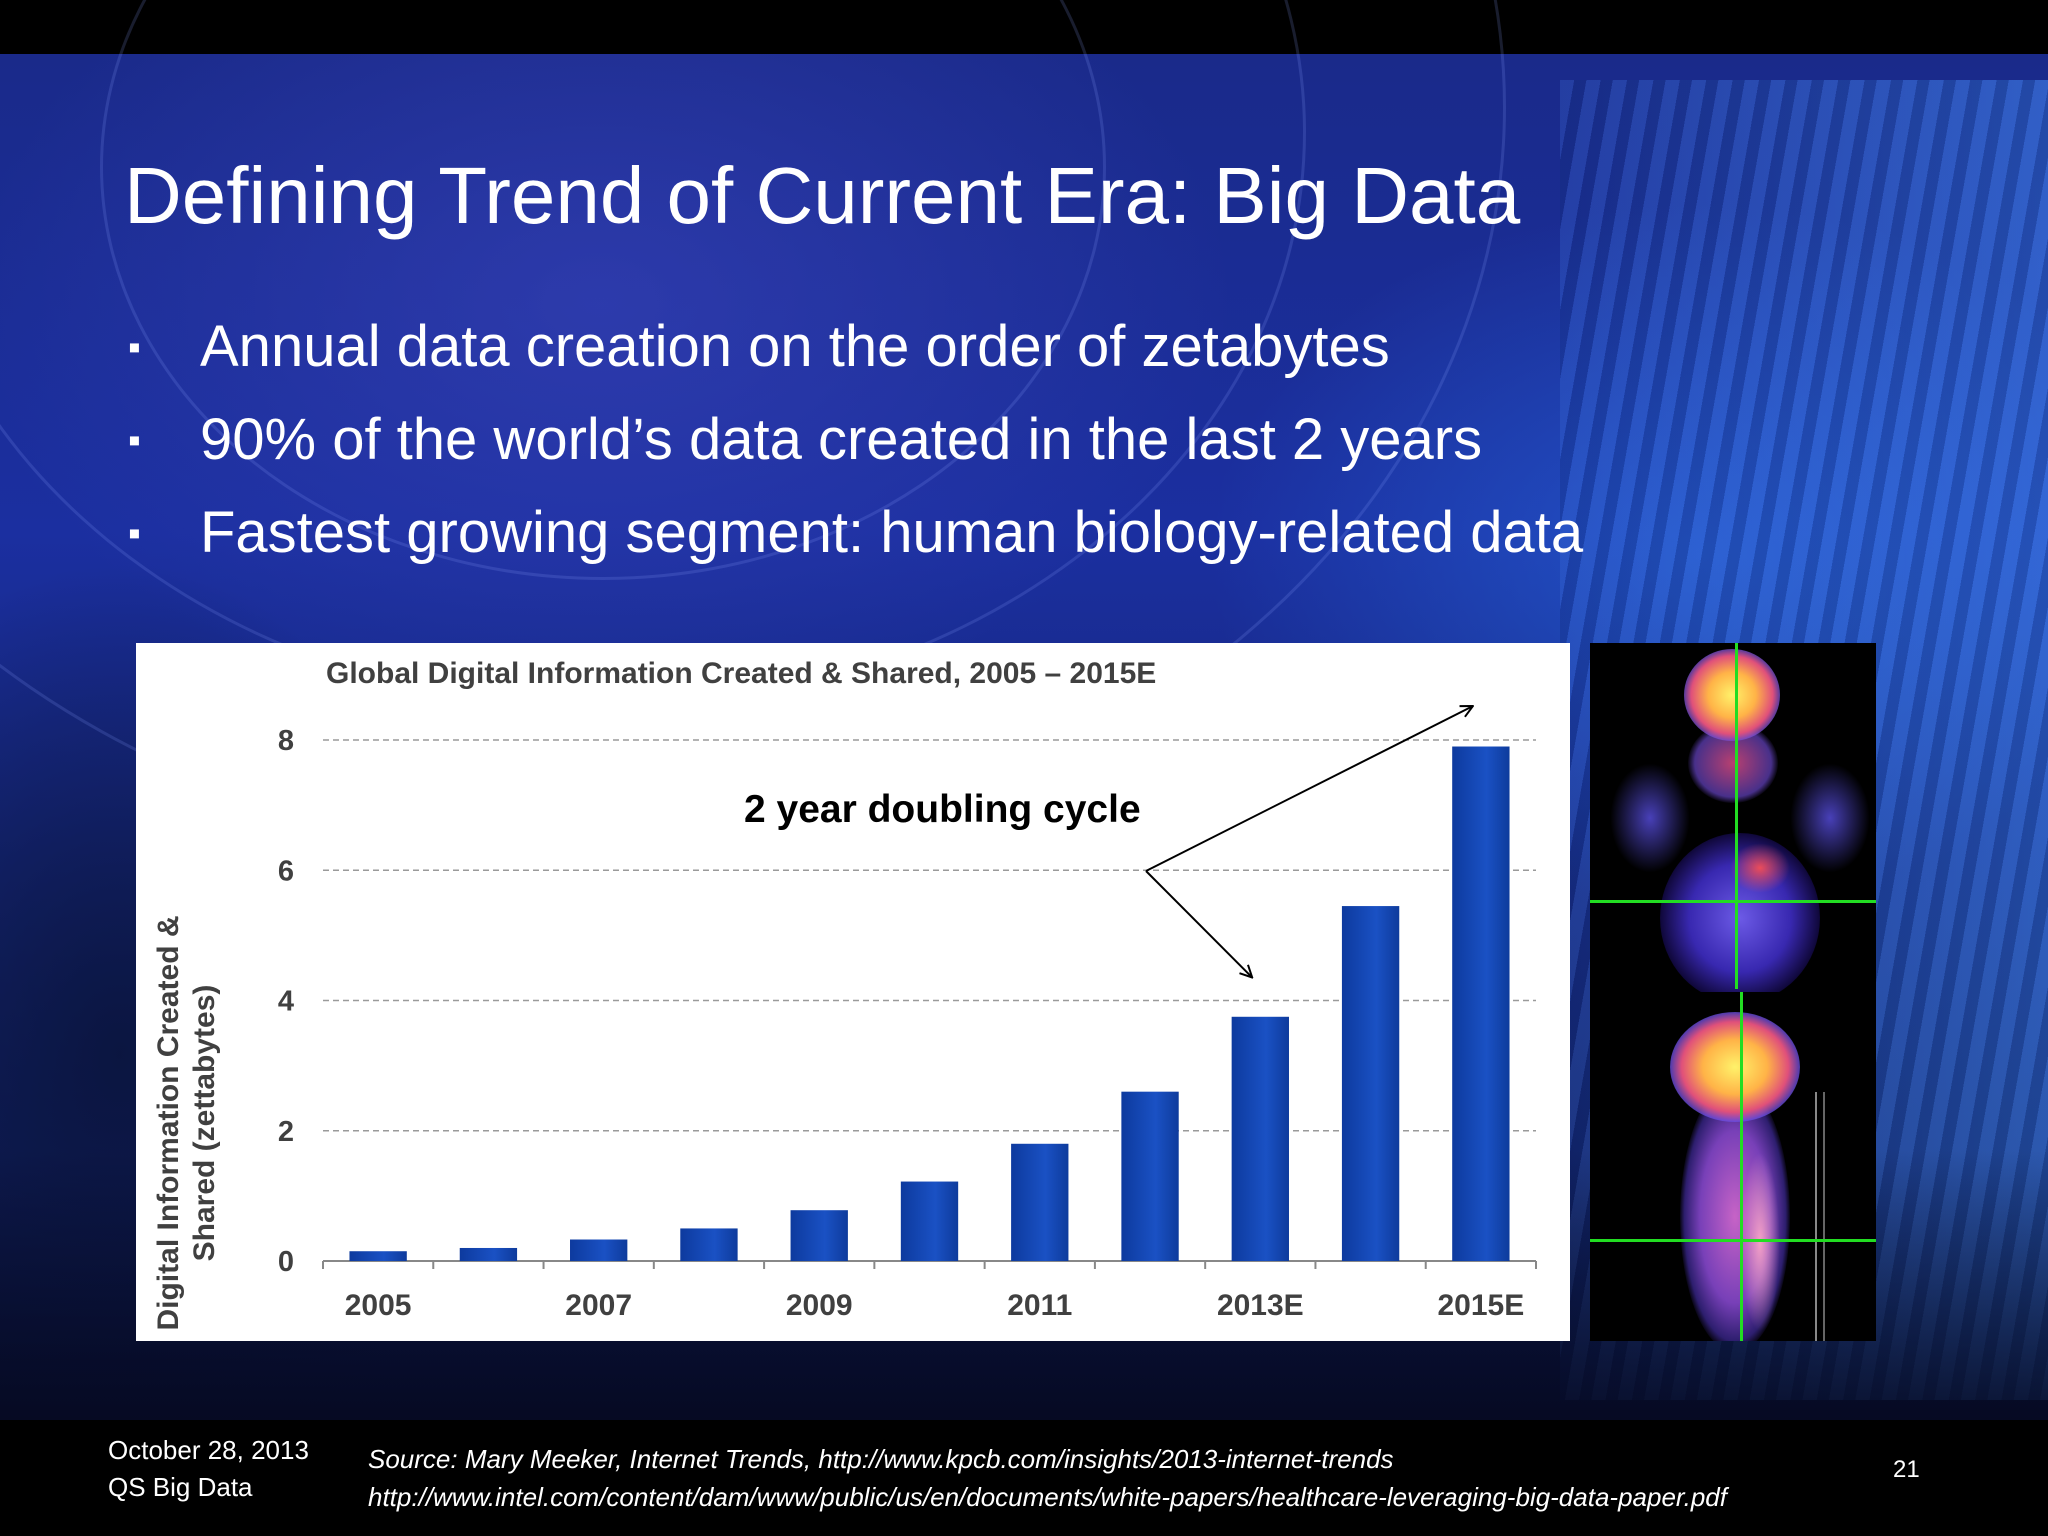 The height and width of the screenshot is (1536, 2048). I want to click on x-tick-label: 2005, so click(378, 1305).